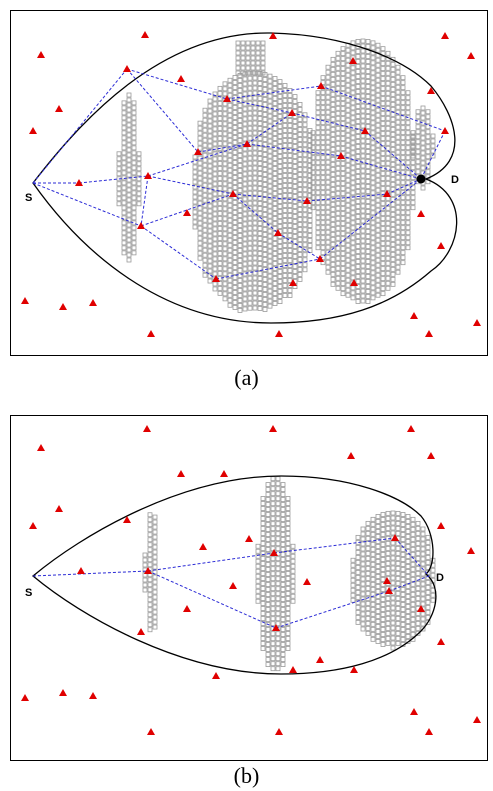 The height and width of the screenshot is (791, 493). I want to click on source-label: S, so click(28, 198).